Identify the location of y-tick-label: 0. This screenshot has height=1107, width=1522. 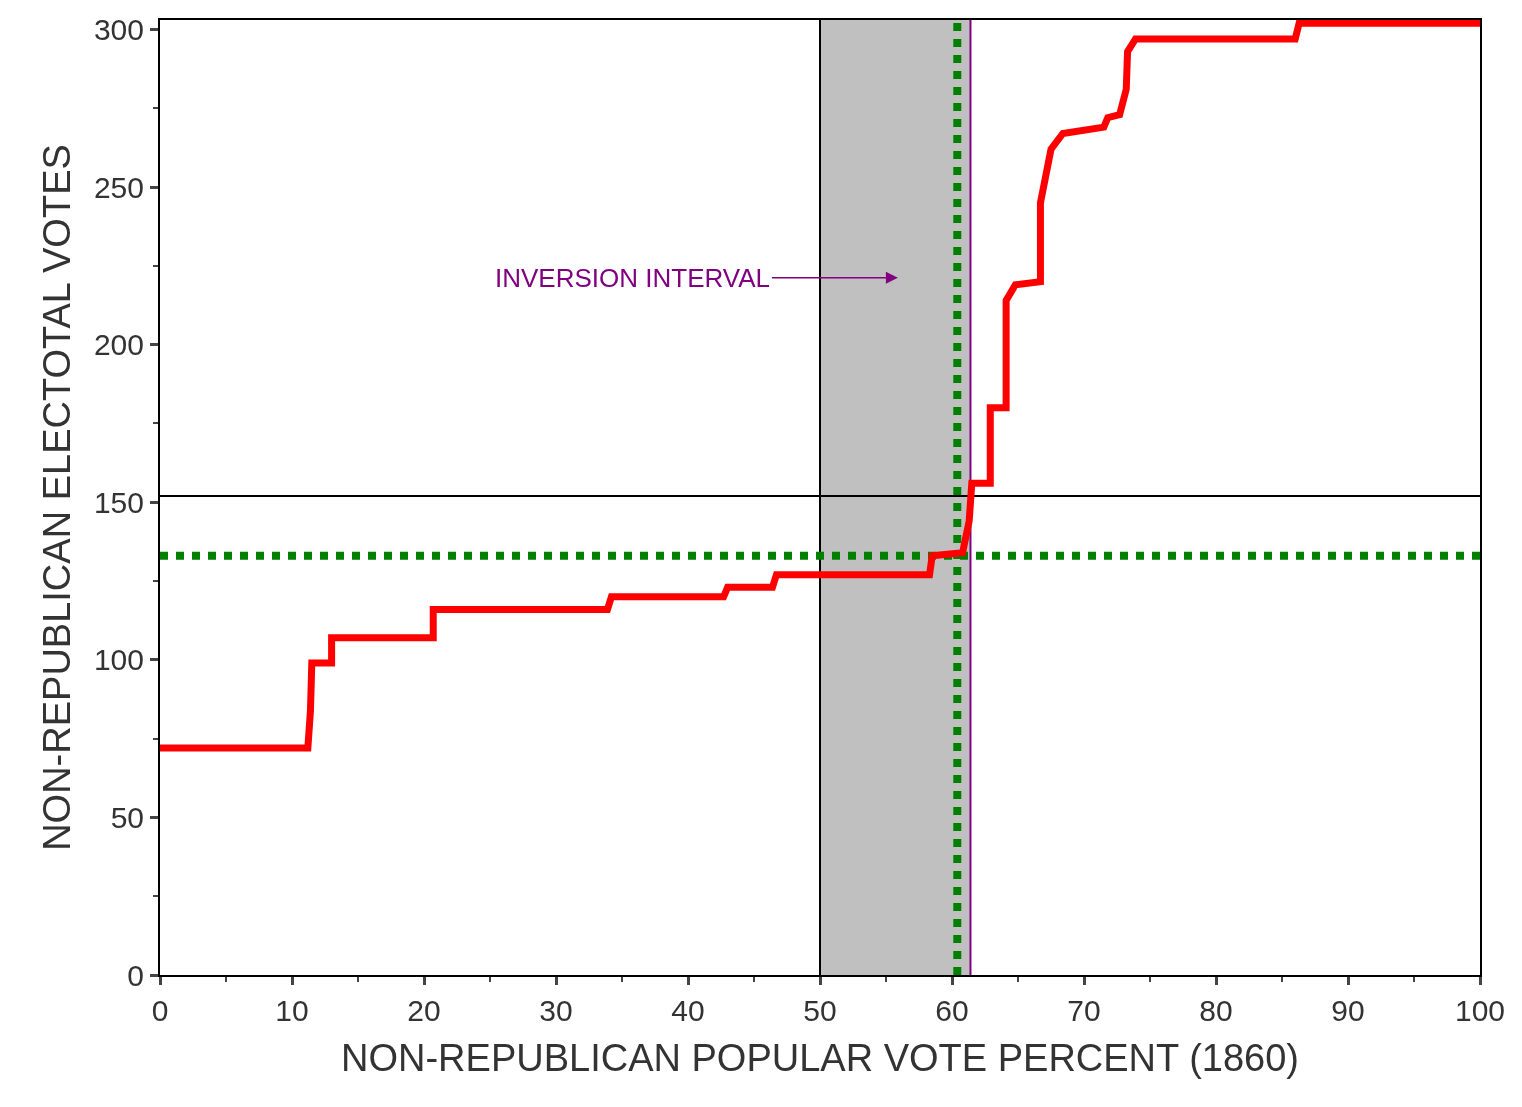
(135, 975).